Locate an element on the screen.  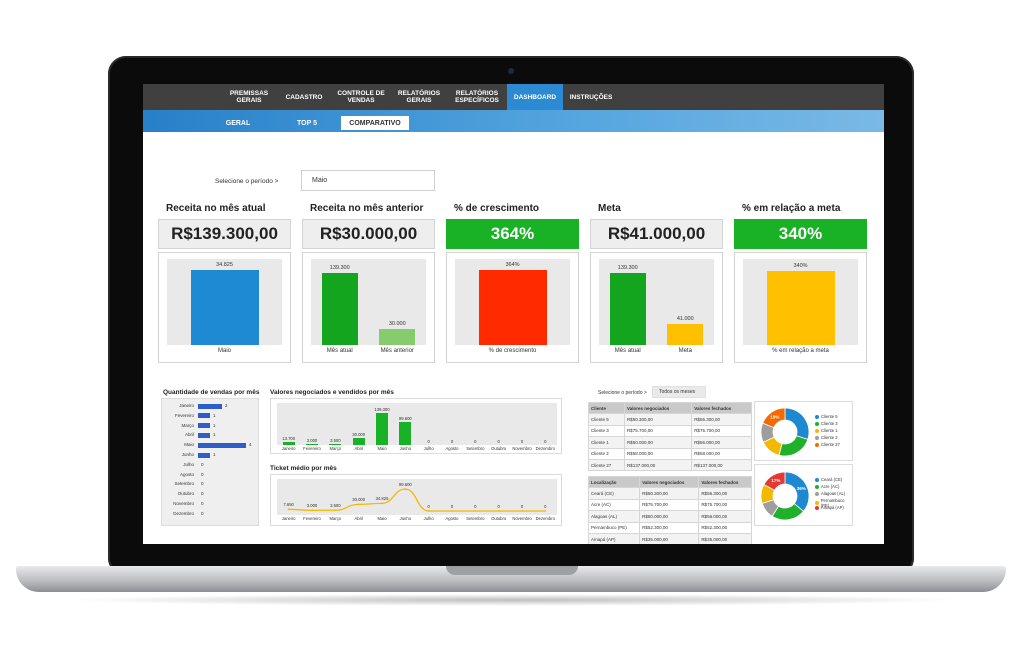
legend-label: Cliente 1 is located at coordinates (829, 430).